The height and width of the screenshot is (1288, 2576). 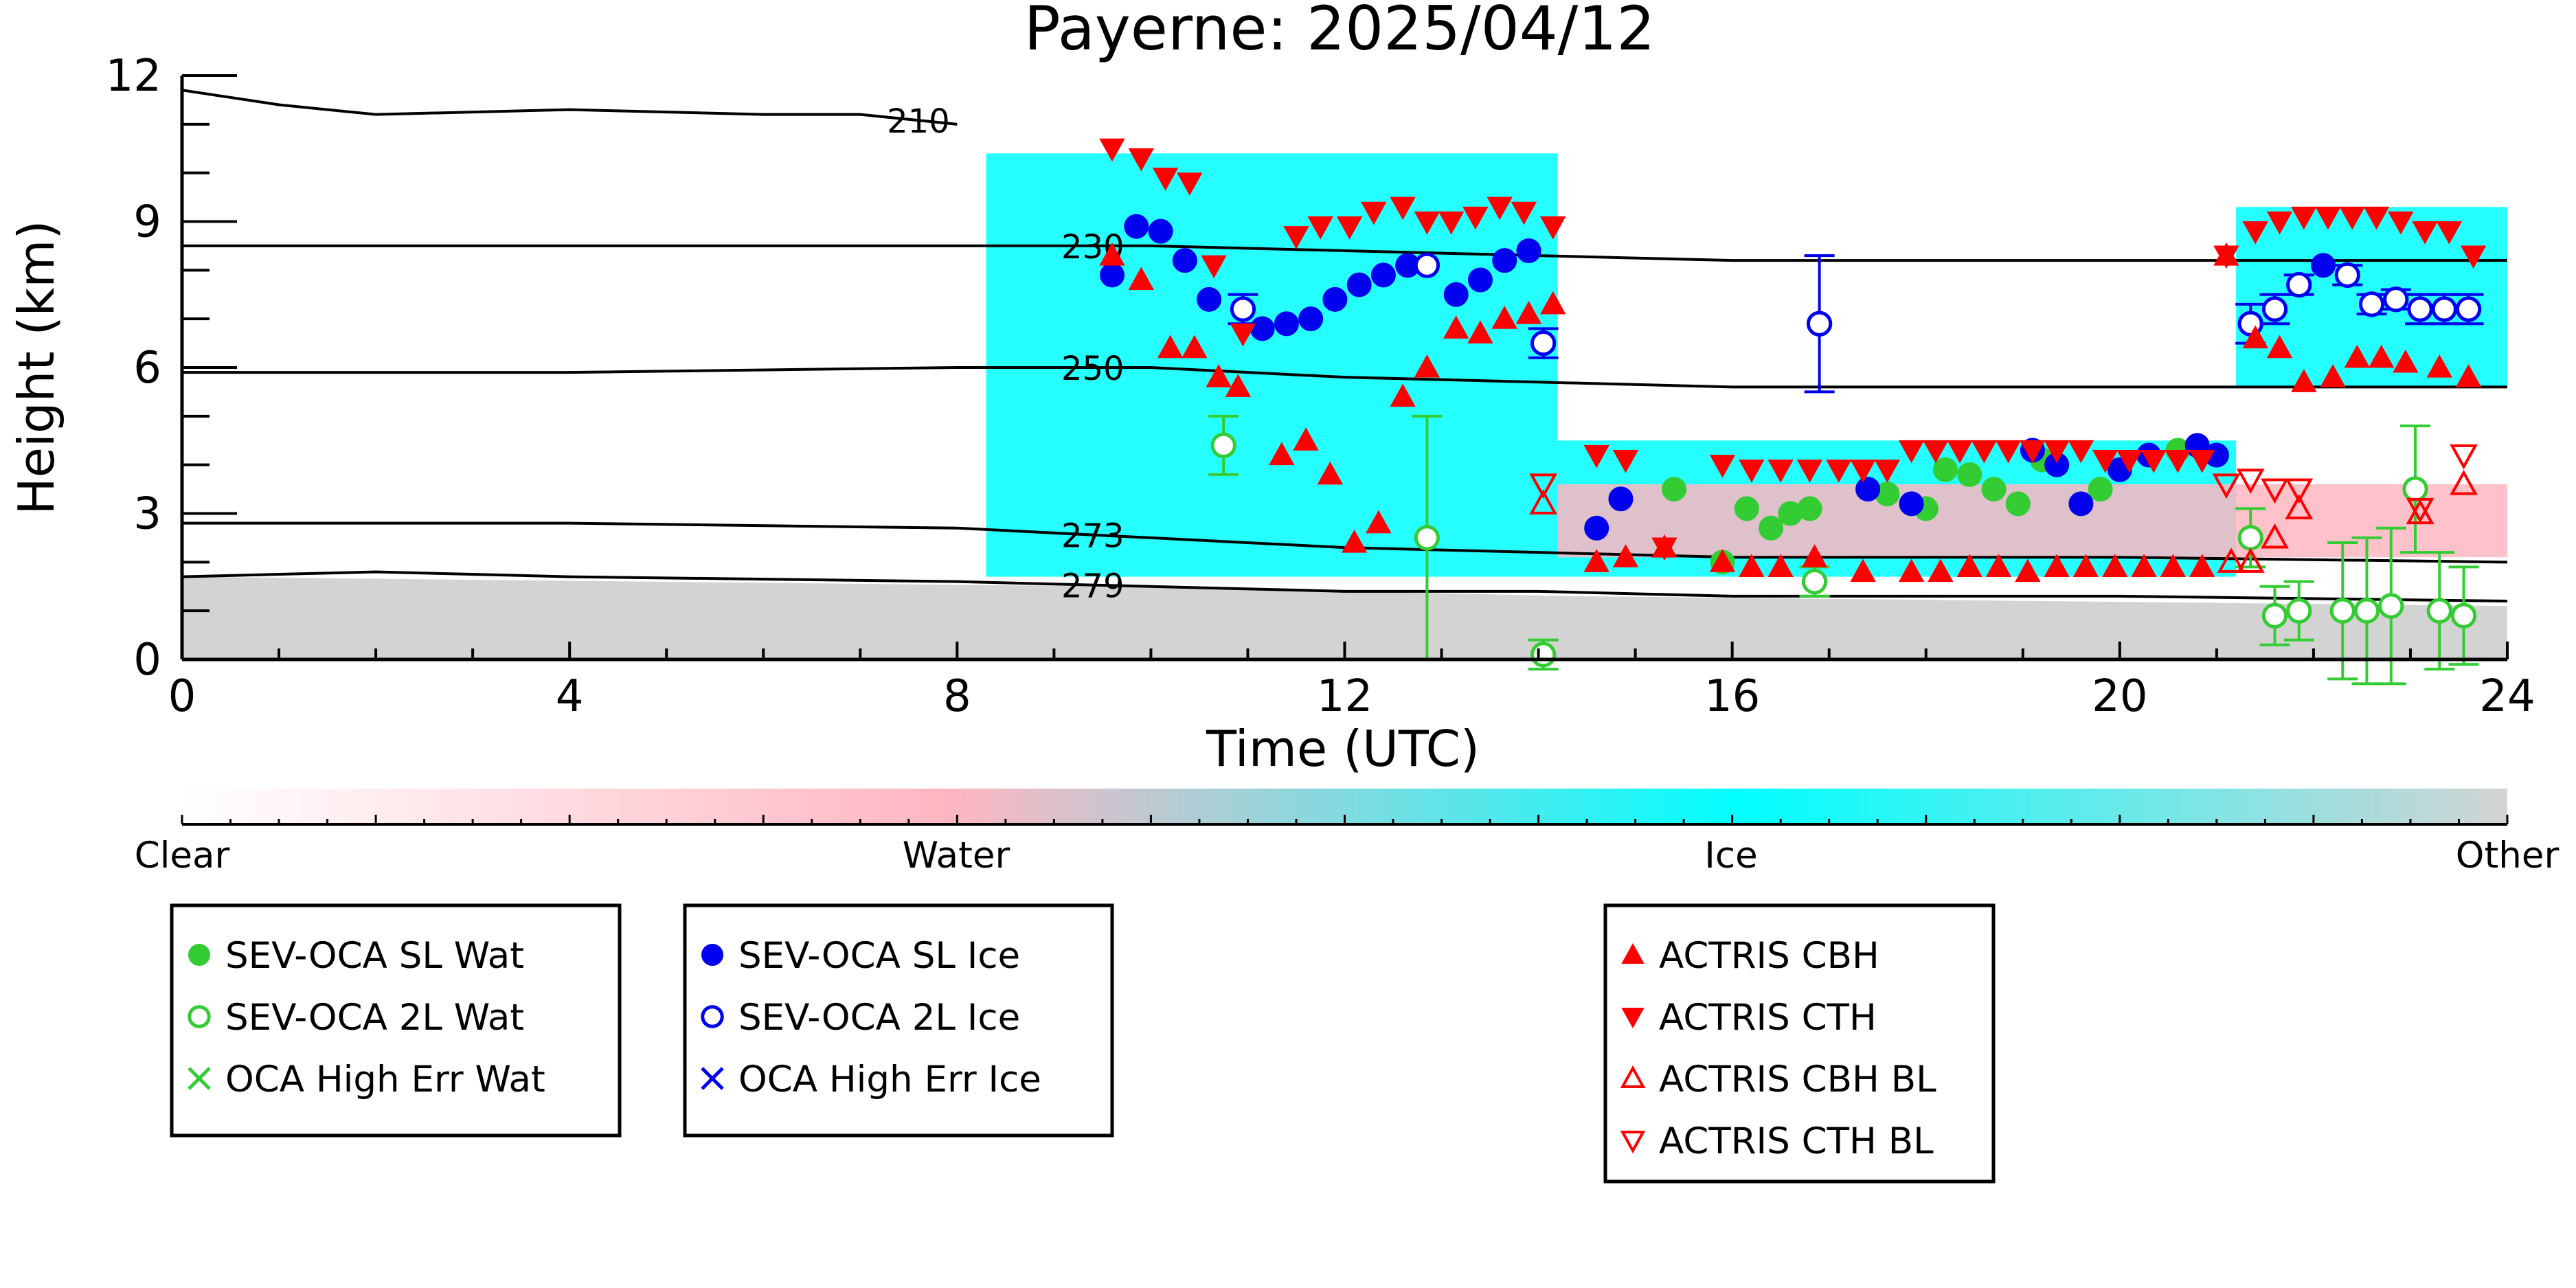 What do you see at coordinates (879, 1018) in the screenshot?
I see `legend-entry-label: SEV-OCA 2L Ice` at bounding box center [879, 1018].